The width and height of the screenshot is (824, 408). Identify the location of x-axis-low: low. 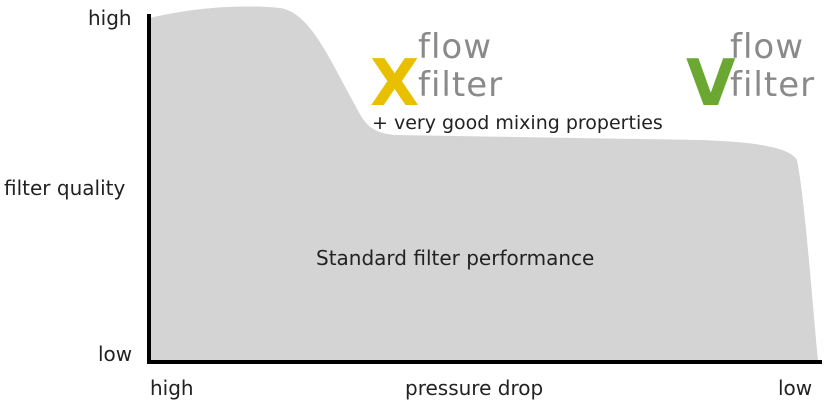
(795, 388).